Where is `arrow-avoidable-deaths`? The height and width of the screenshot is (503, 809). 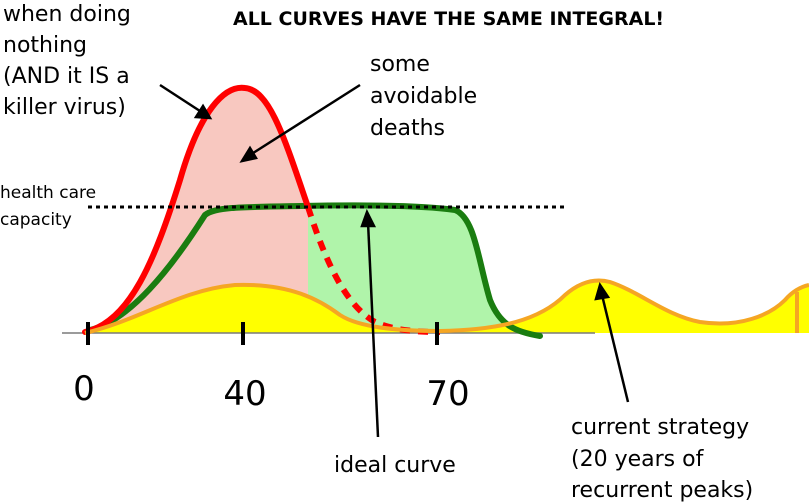
arrow-avoidable-deaths is located at coordinates (300, 123).